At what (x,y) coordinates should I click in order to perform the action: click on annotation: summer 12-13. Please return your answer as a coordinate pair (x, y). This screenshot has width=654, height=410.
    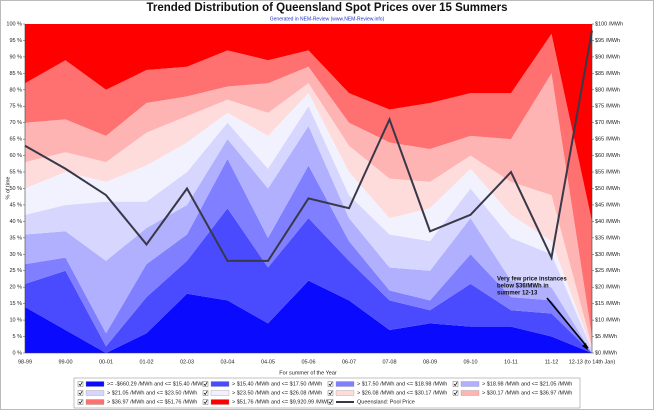
    Looking at the image, I should click on (517, 294).